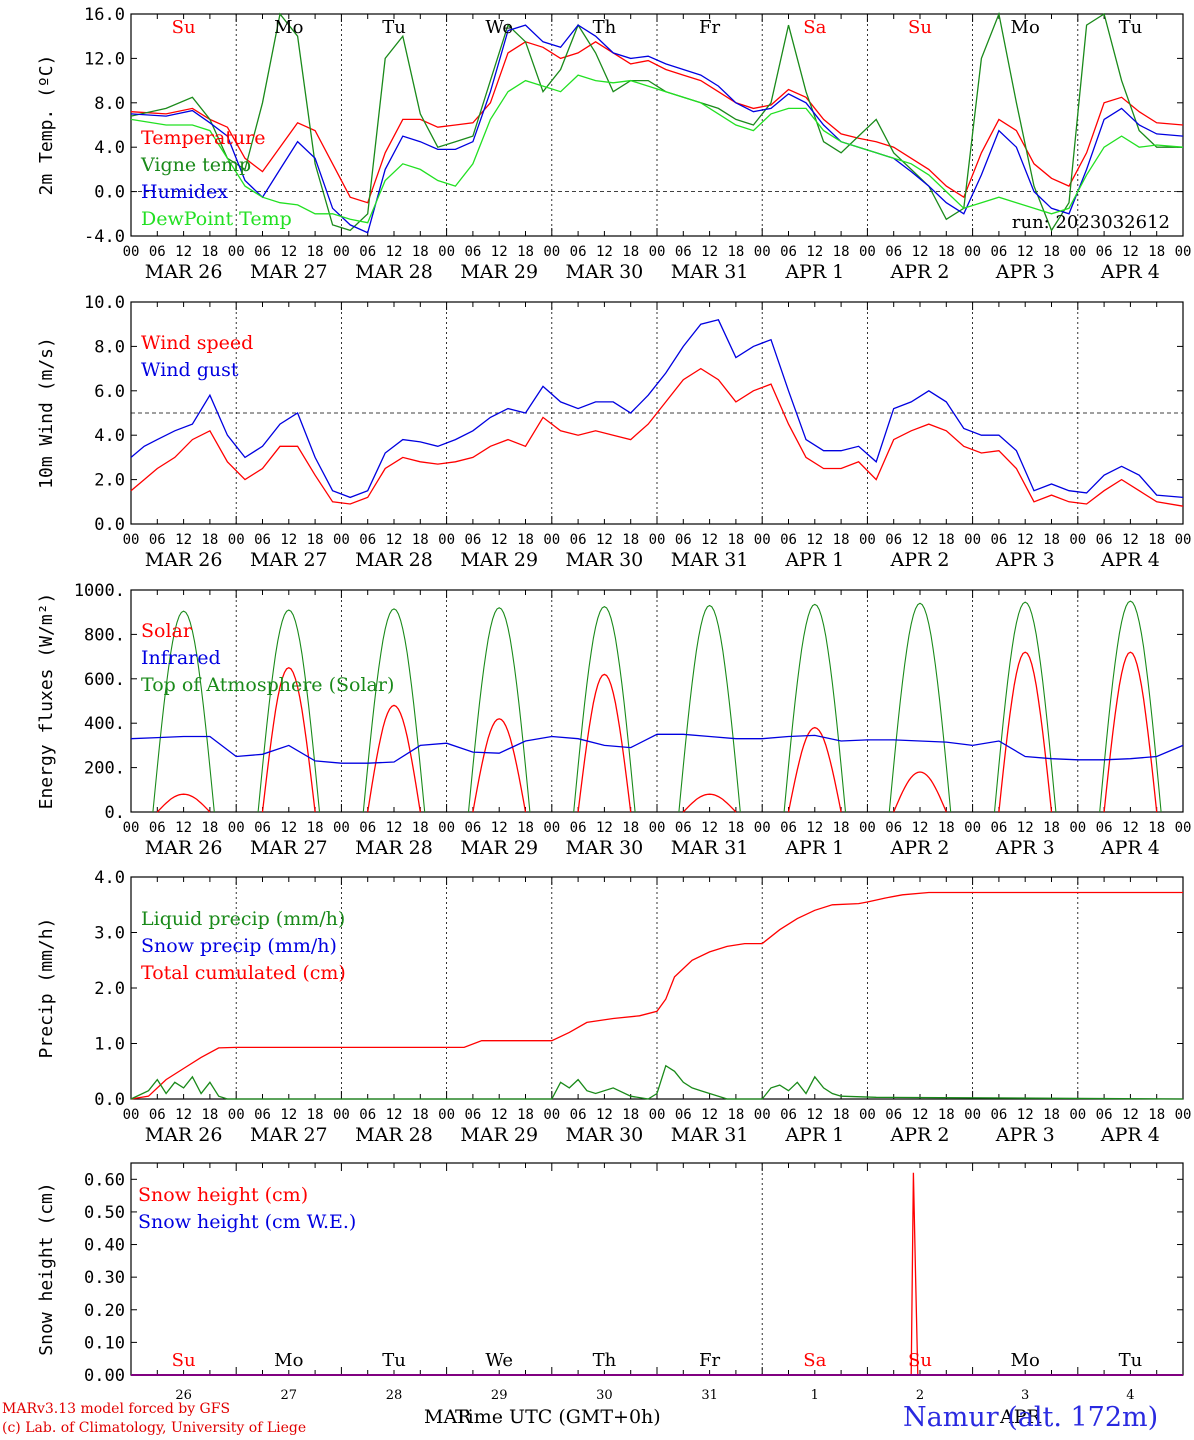 This screenshot has height=1440, width=1194. I want to click on date-label: MAR 29, so click(499, 272).